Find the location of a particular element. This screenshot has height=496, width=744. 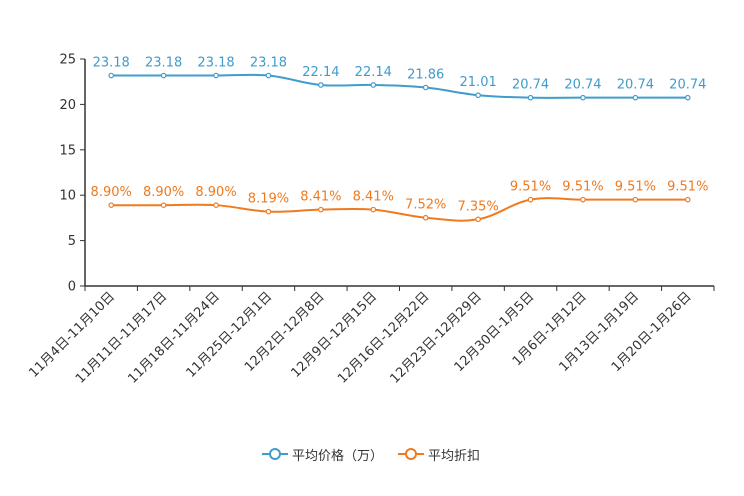

y-tick-label: 25 is located at coordinates (67, 60).